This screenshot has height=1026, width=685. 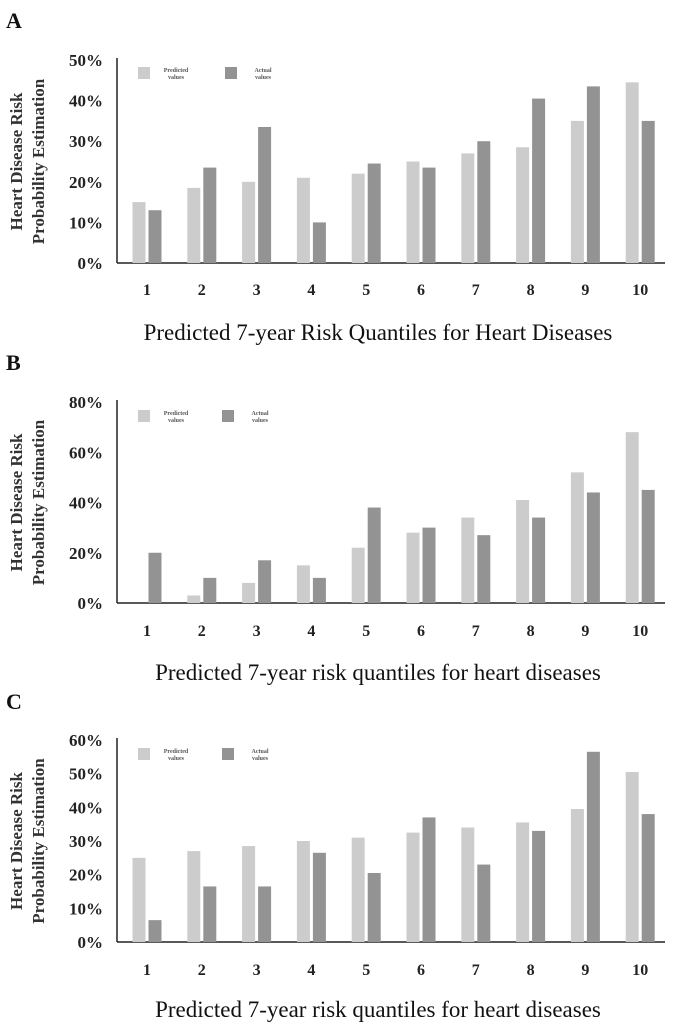 I want to click on panel-letter: B, so click(x=13, y=362).